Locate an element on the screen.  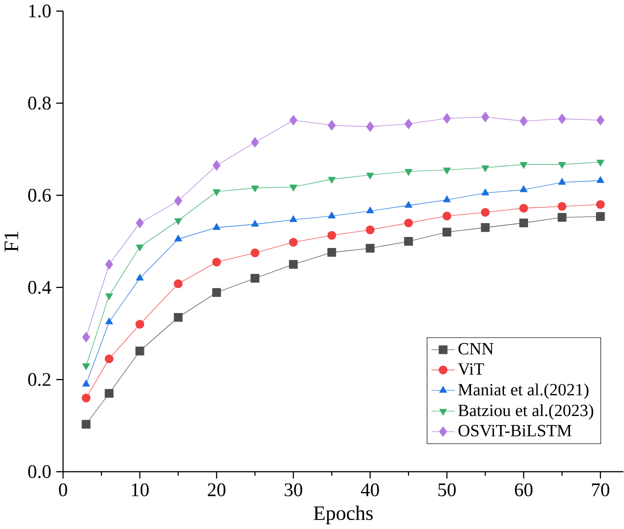
x-tick-label: 10 is located at coordinates (140, 489).